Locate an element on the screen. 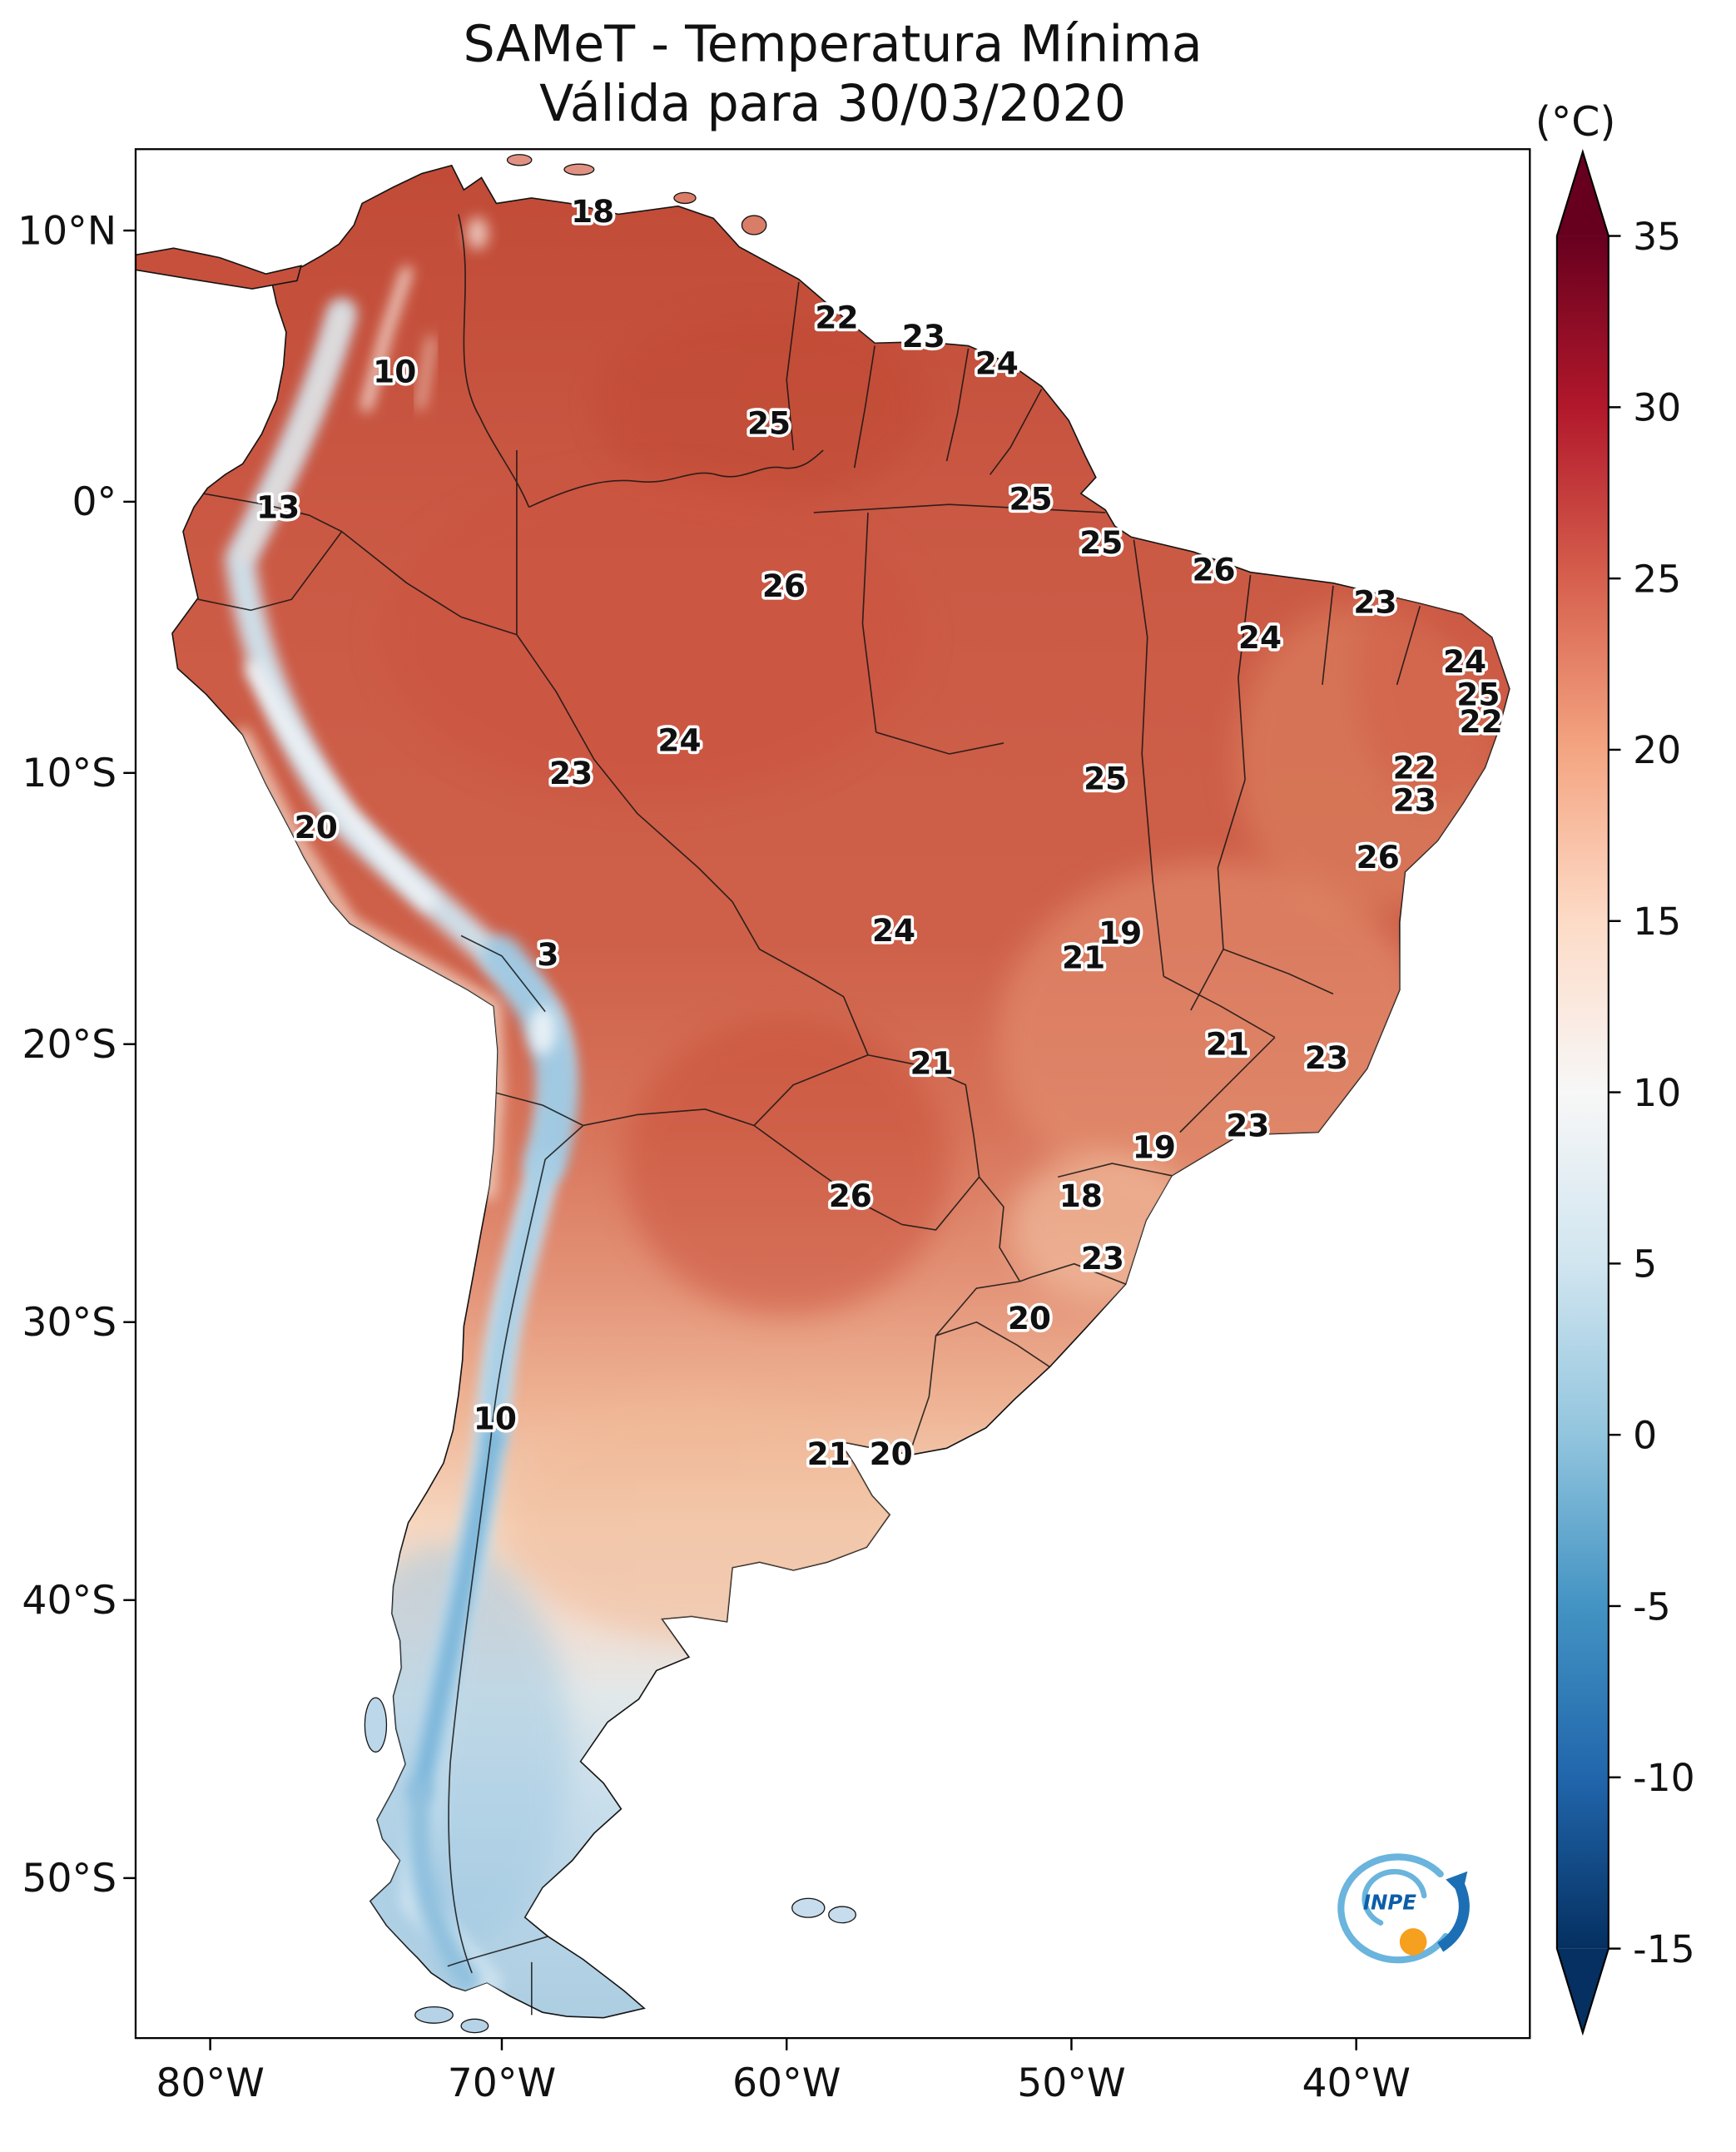 This screenshot has height=2152, width=1736. colorbar-tick-label: 5 is located at coordinates (1645, 1264).